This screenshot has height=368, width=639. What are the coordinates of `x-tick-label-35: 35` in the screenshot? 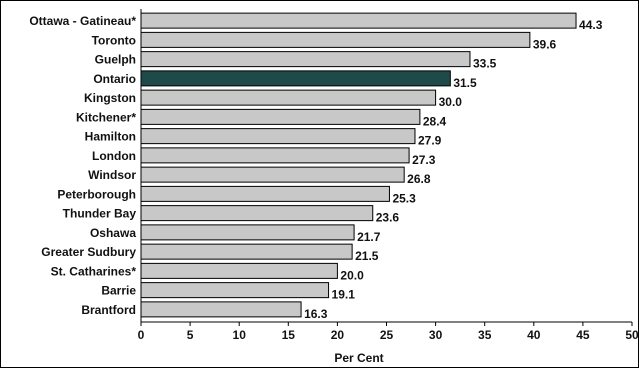 It's located at (485, 335).